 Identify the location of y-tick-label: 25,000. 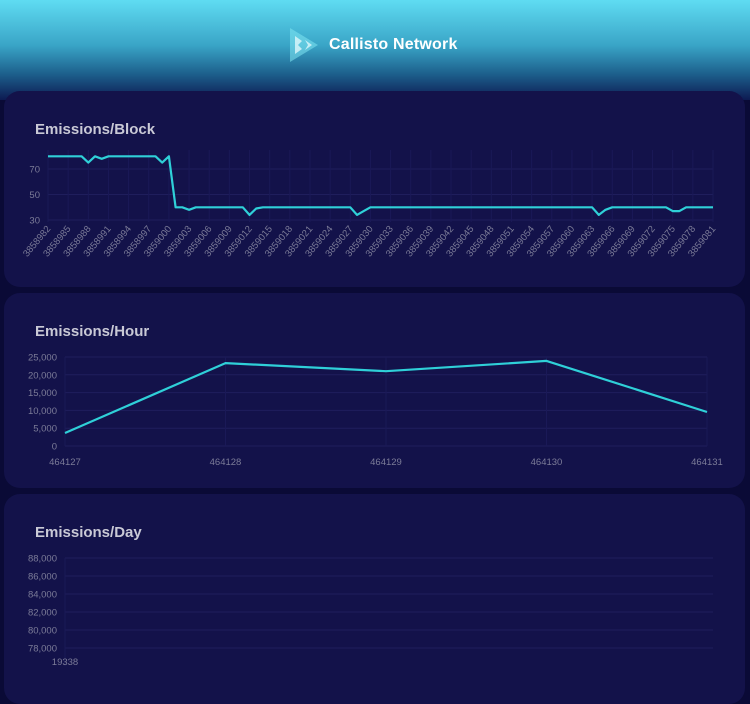
(42, 358).